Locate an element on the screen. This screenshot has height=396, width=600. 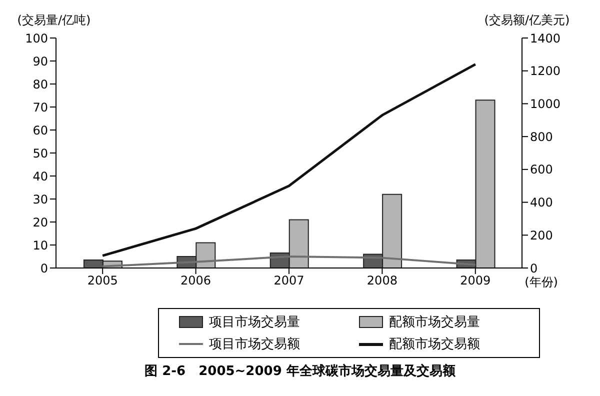
legend-label: 配额市场交易量 is located at coordinates (434, 322).